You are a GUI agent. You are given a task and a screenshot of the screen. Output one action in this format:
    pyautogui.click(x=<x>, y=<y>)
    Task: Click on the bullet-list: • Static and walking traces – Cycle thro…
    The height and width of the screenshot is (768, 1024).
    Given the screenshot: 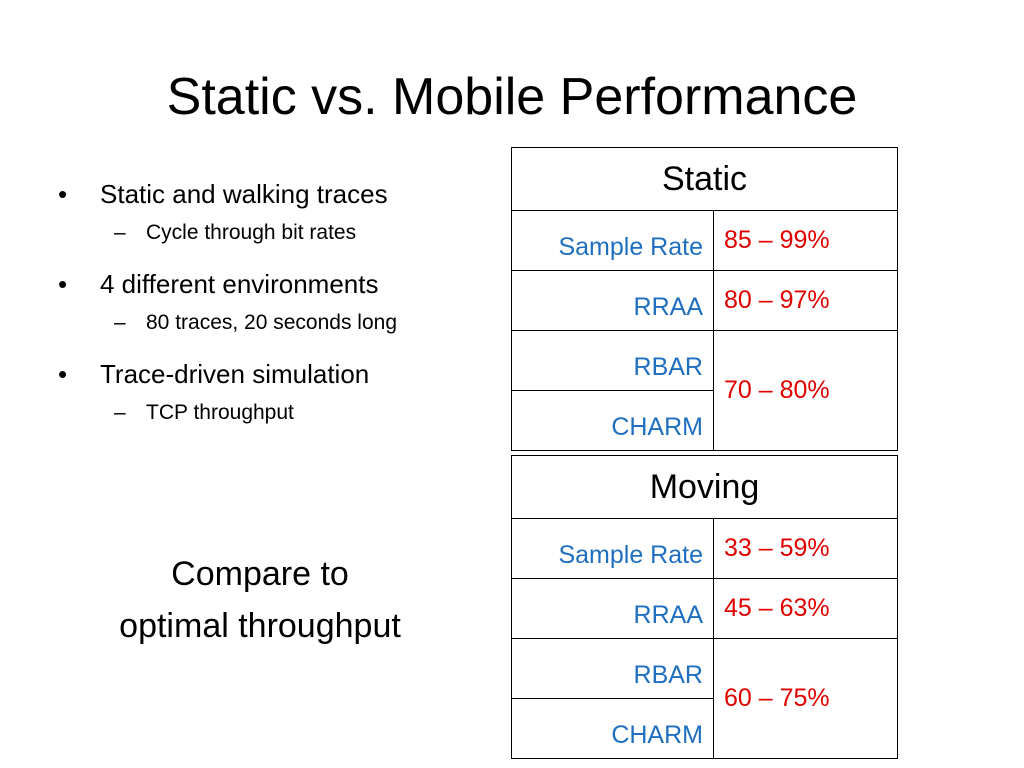 What is the action you would take?
    pyautogui.click(x=273, y=302)
    